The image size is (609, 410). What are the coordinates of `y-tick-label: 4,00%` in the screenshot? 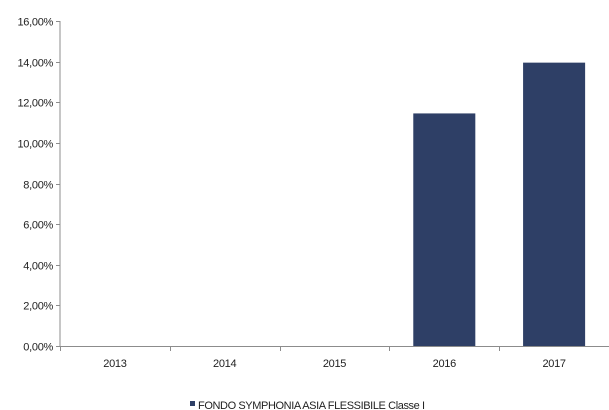 It's located at (38, 267).